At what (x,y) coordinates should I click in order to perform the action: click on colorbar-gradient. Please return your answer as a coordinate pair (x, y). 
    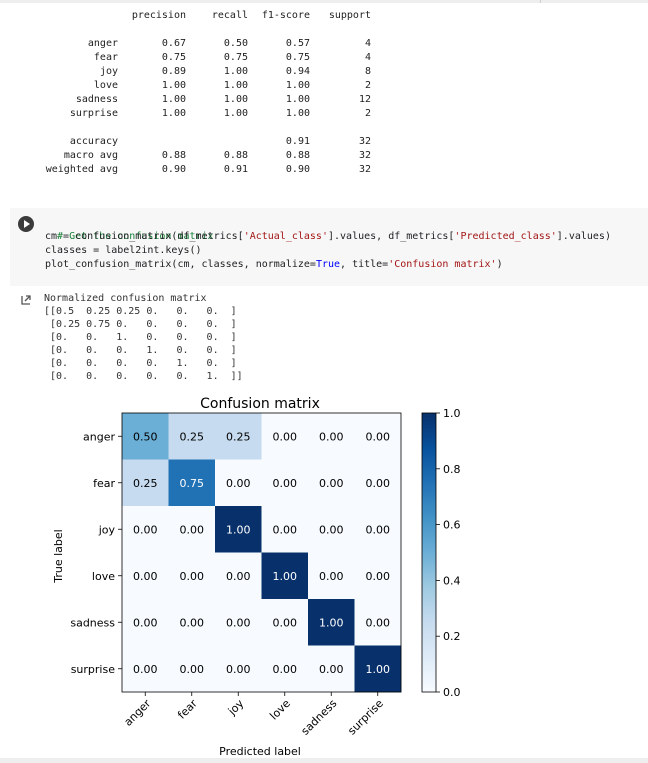
    Looking at the image, I should click on (429, 552).